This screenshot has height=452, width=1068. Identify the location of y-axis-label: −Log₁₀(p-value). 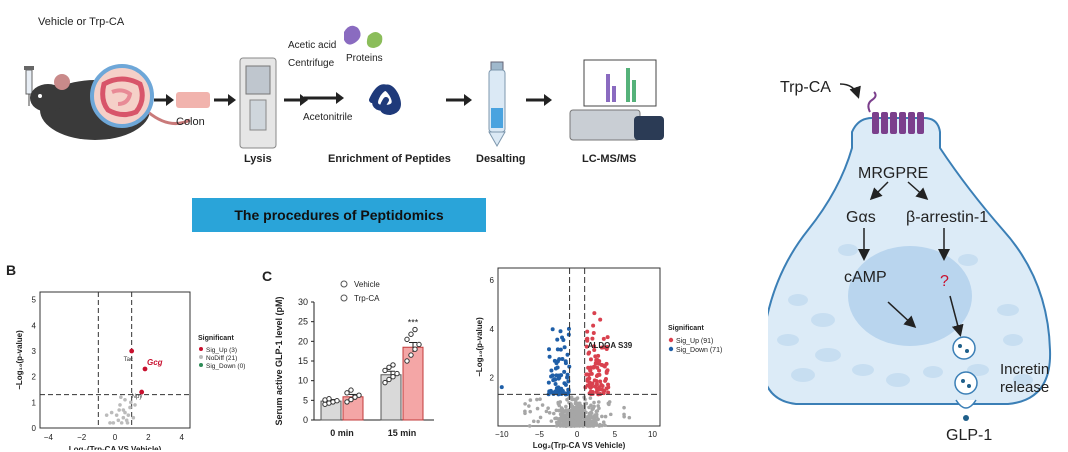
(19, 360).